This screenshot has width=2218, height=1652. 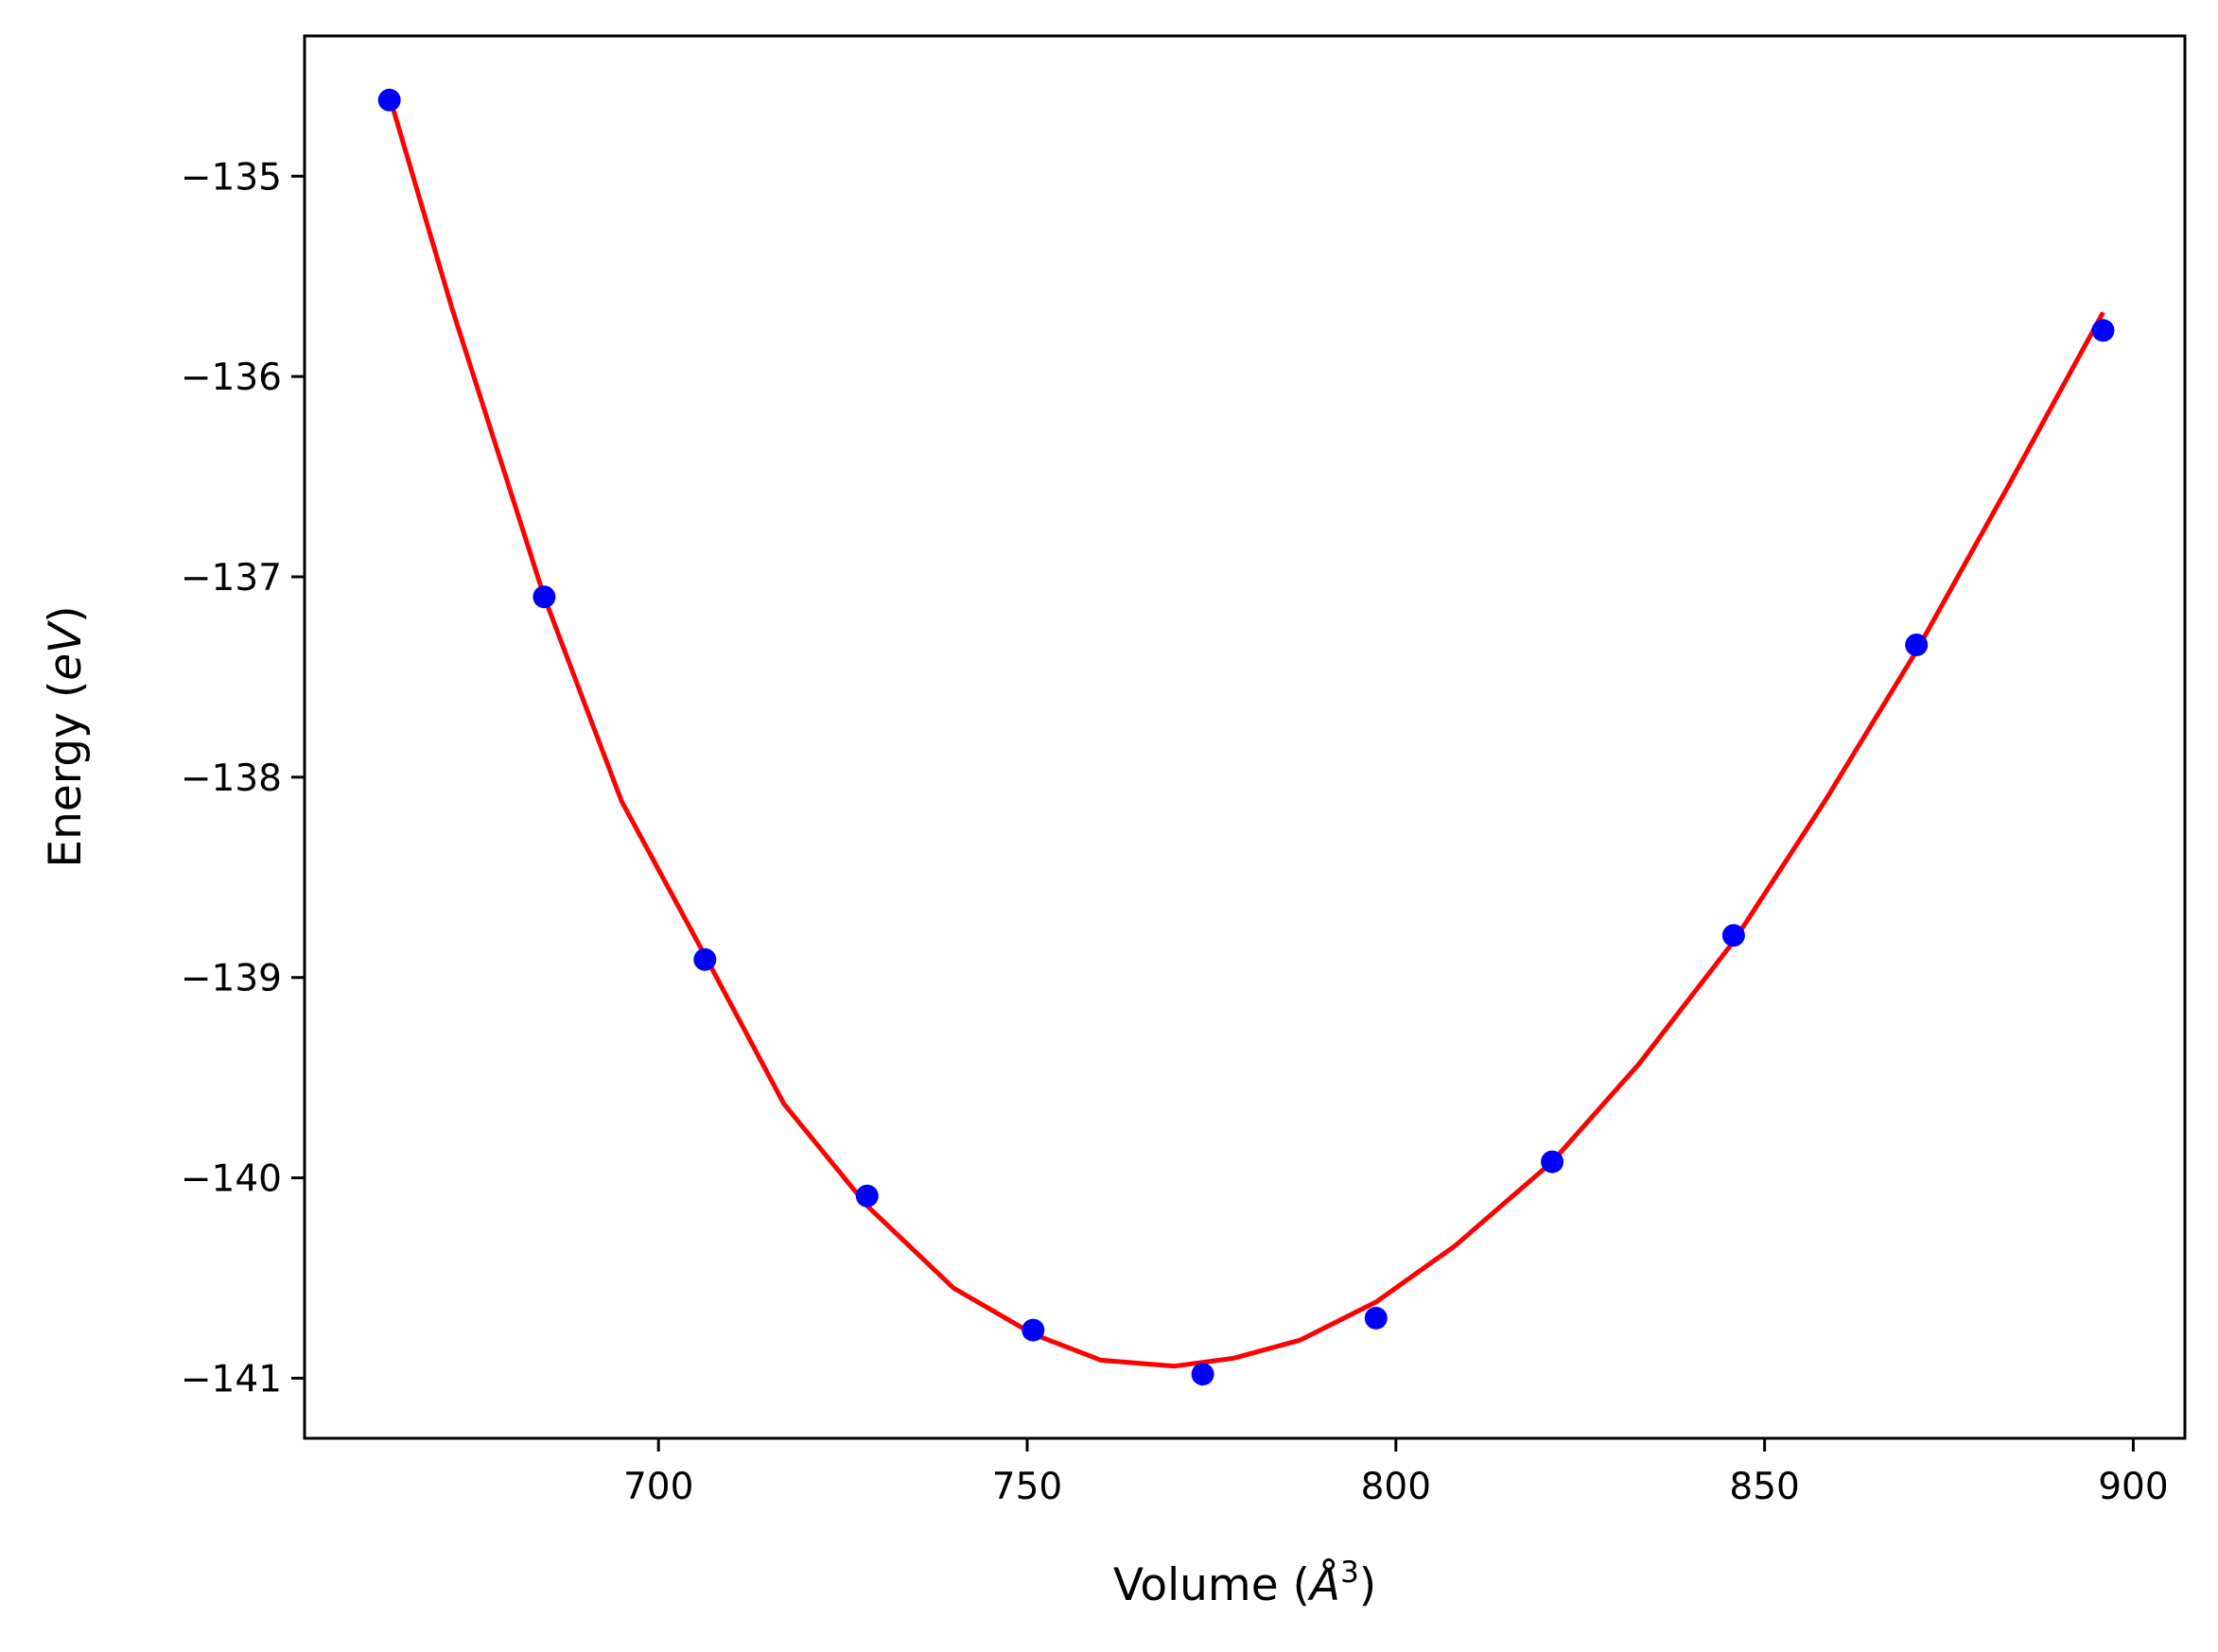 I want to click on x-tick-label: 850, so click(x=1764, y=1487).